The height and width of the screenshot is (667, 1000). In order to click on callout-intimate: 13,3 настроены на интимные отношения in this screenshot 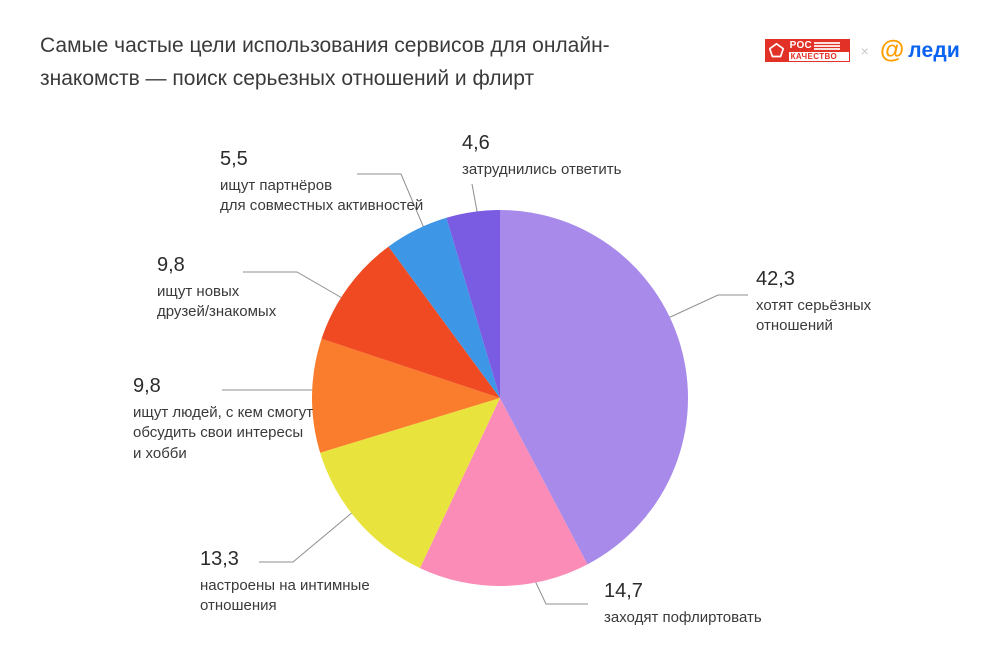, I will do `click(310, 581)`.